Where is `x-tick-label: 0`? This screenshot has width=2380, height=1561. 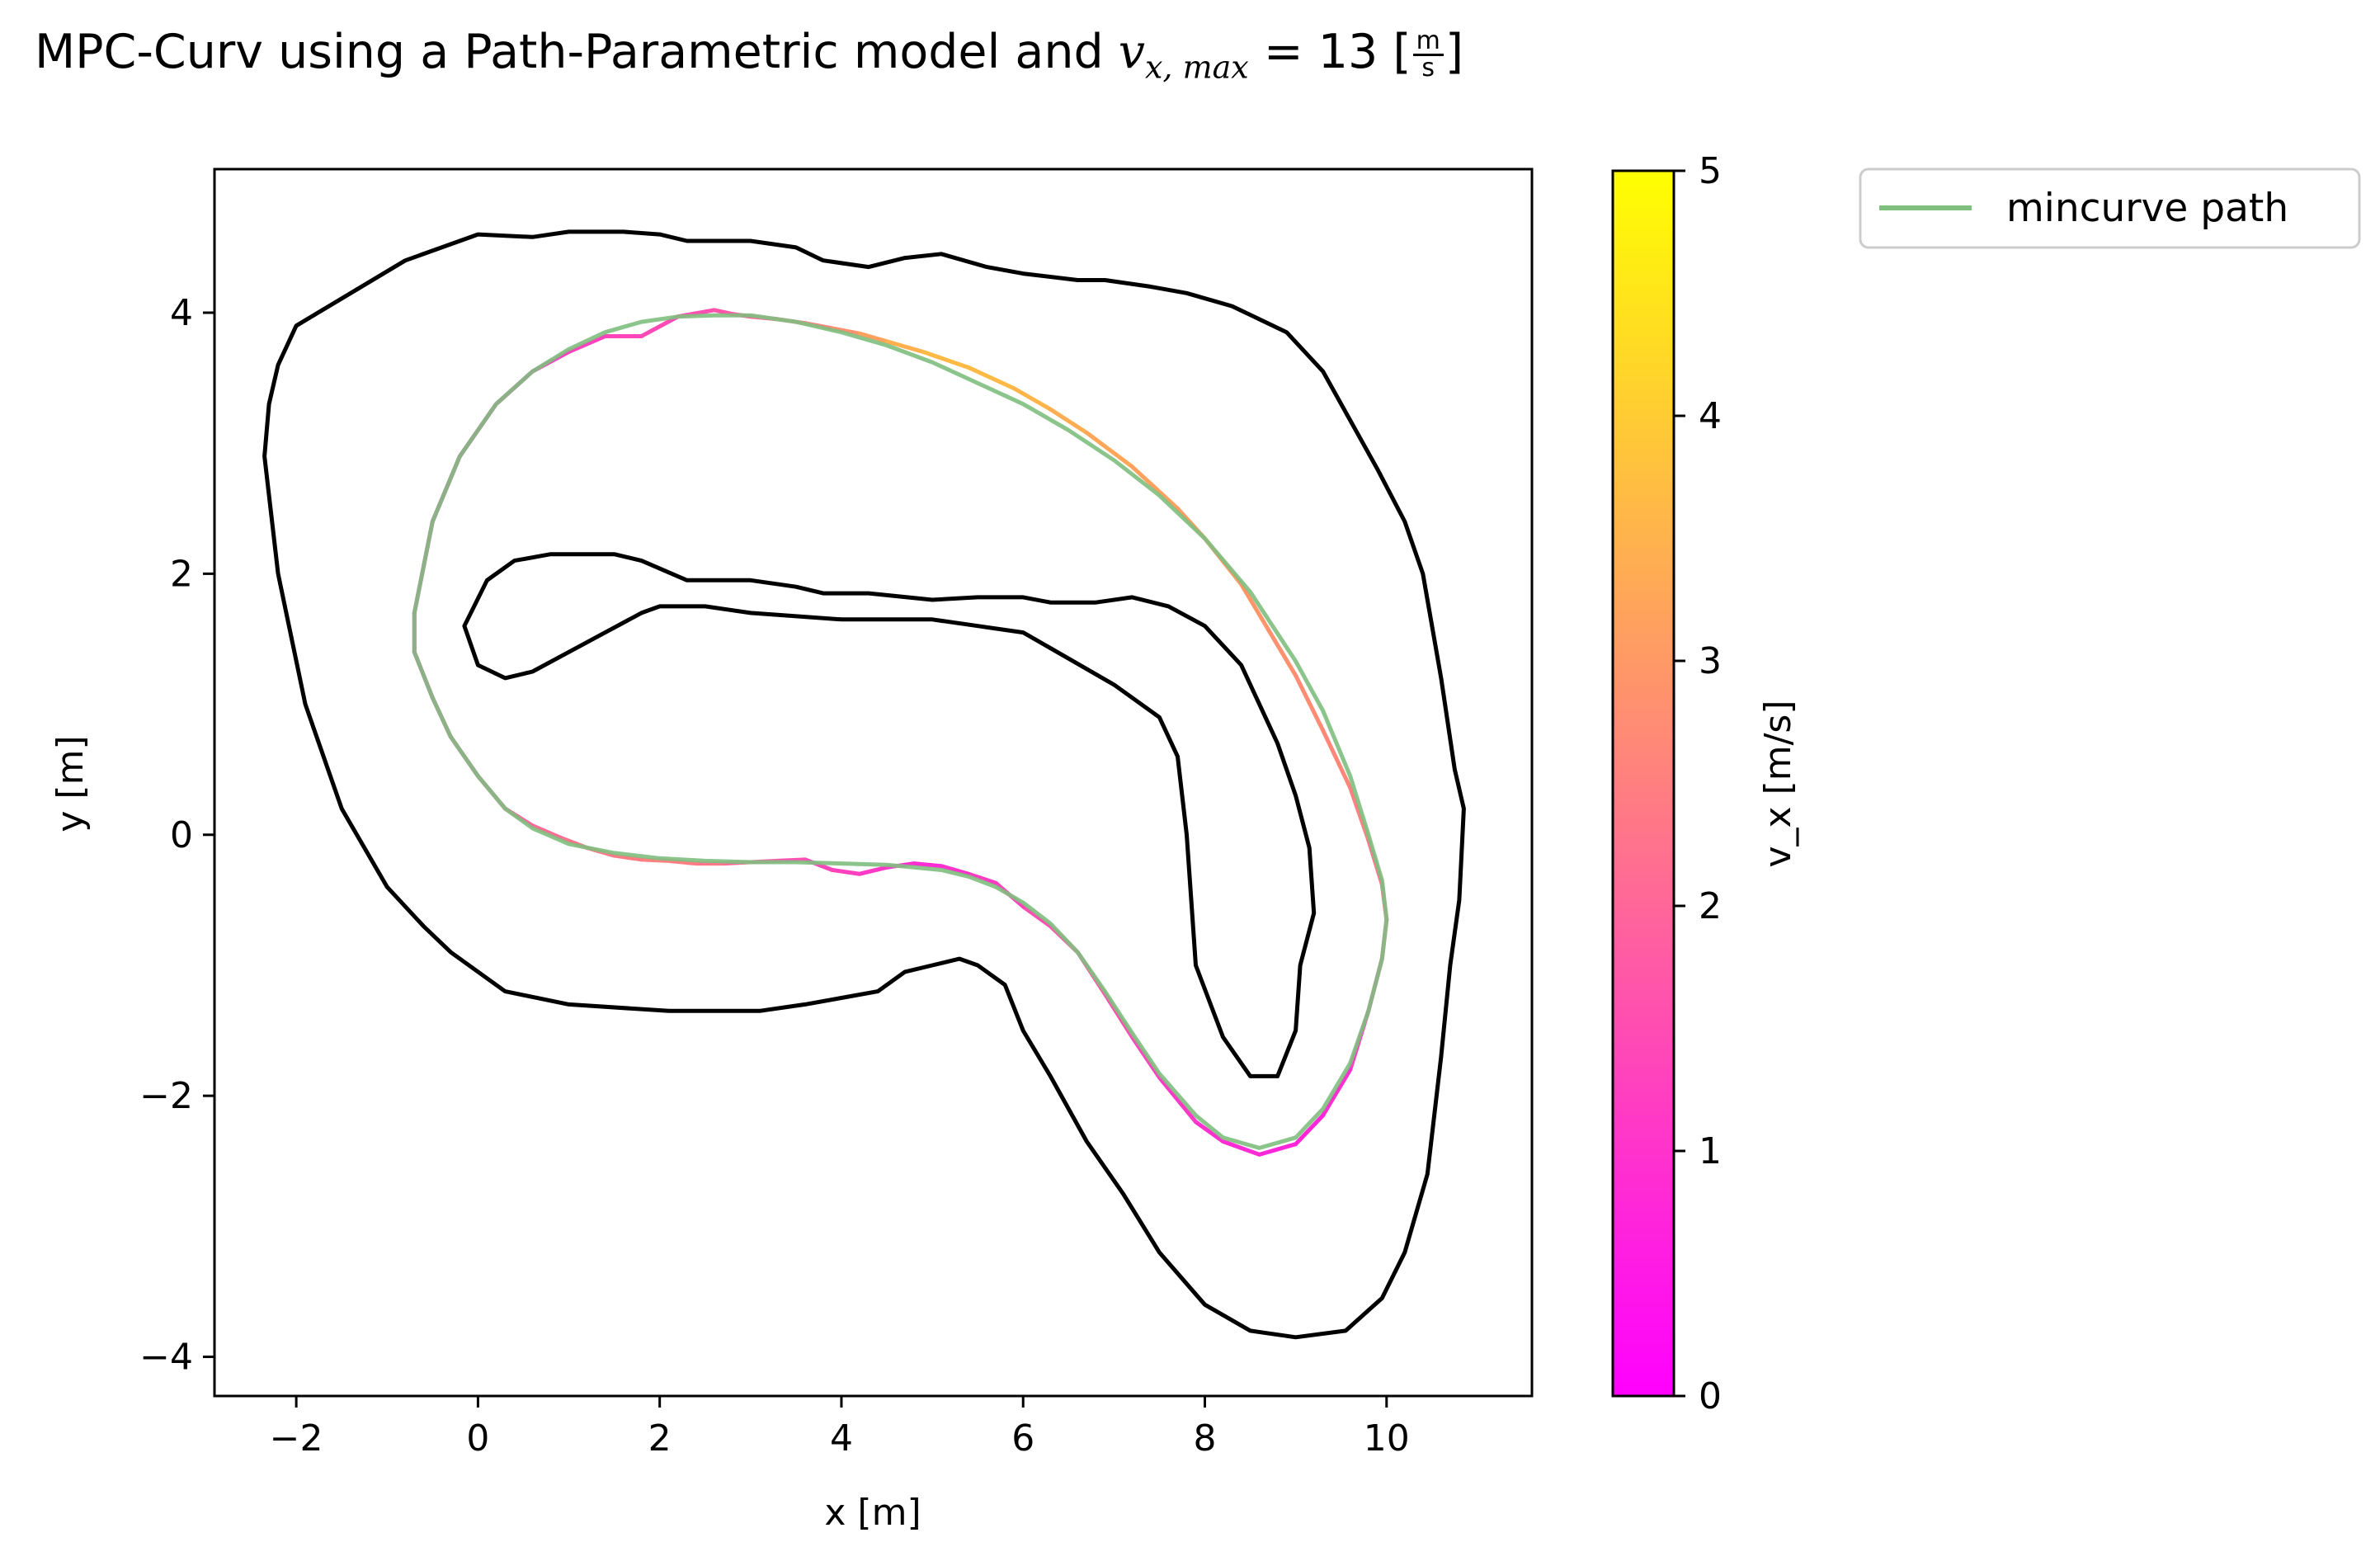
x-tick-label: 0 is located at coordinates (477, 1438).